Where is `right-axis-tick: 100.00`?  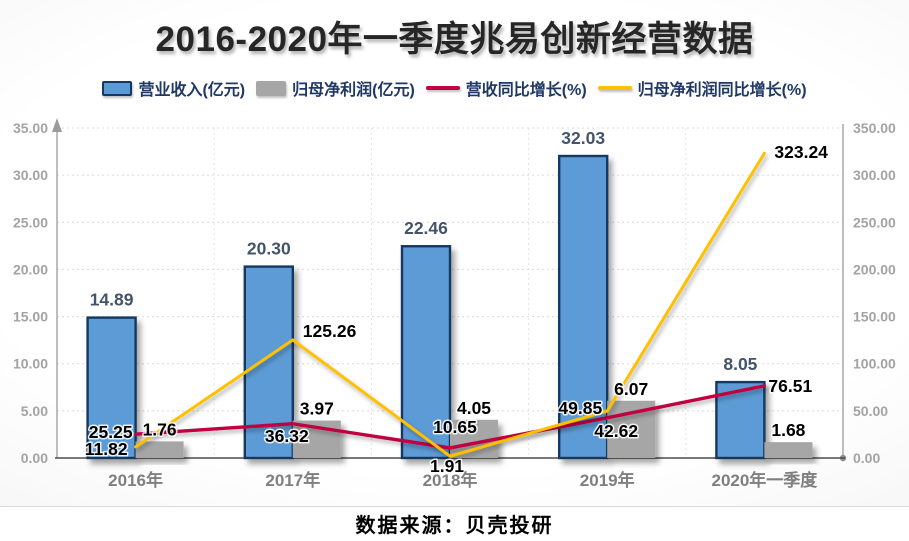 right-axis-tick: 100.00 is located at coordinates (874, 364).